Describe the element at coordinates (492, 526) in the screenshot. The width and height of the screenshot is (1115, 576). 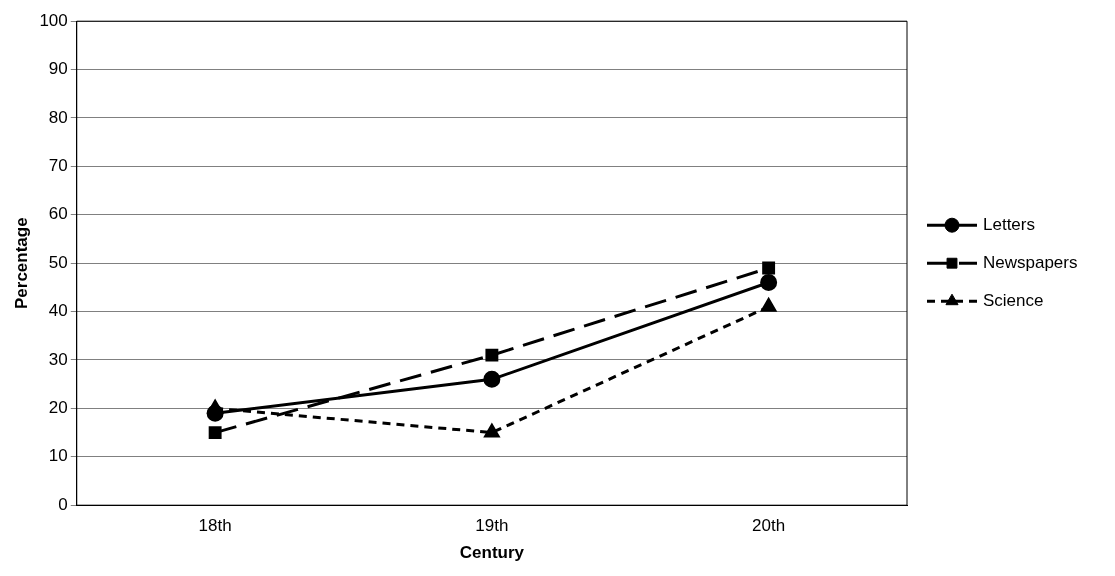
I see `x-tick-label: 19th` at that location.